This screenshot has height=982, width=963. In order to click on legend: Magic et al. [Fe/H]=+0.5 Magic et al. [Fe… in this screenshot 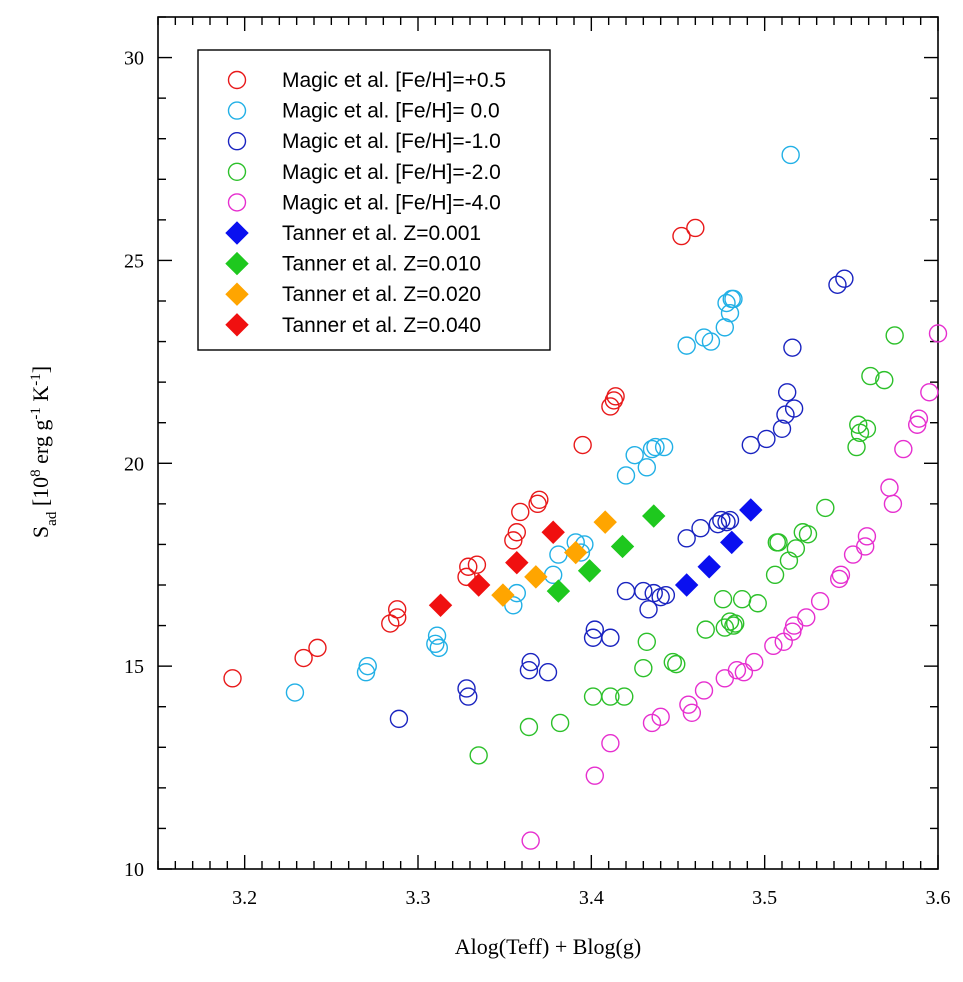, I will do `click(374, 200)`.